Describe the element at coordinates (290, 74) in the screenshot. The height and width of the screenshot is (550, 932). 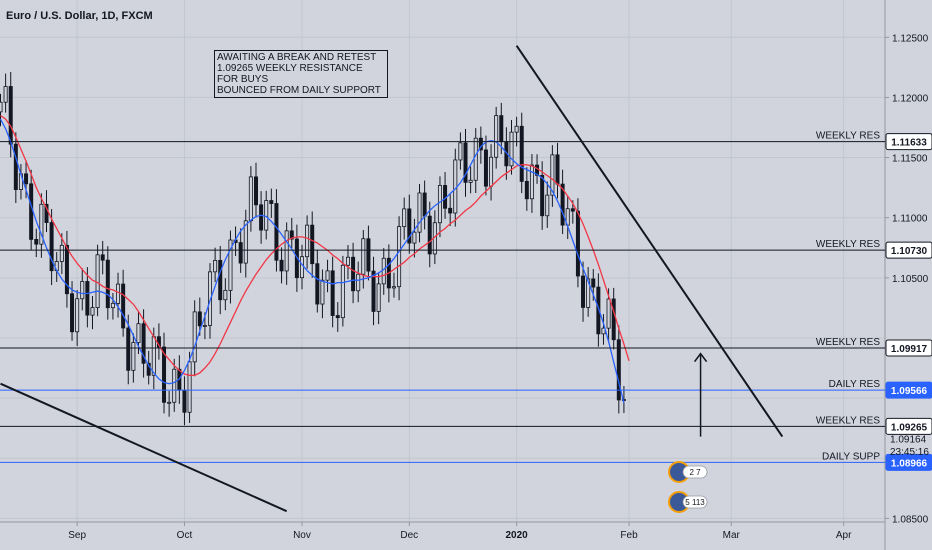
I see `note-line: 1.09265 WEEKLY RESISTANCE FOR BUYS` at that location.